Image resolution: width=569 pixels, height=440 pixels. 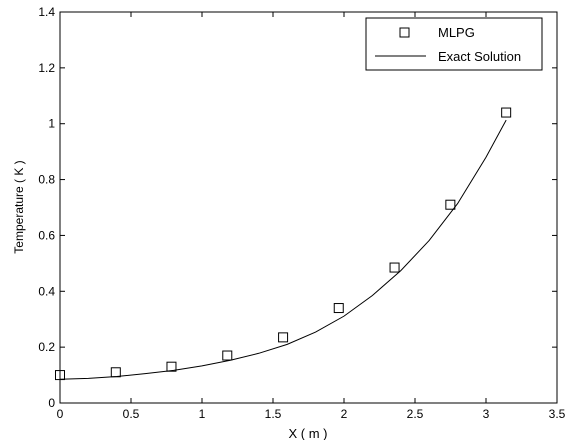 I want to click on y-tick-label: 1, so click(x=51, y=124).